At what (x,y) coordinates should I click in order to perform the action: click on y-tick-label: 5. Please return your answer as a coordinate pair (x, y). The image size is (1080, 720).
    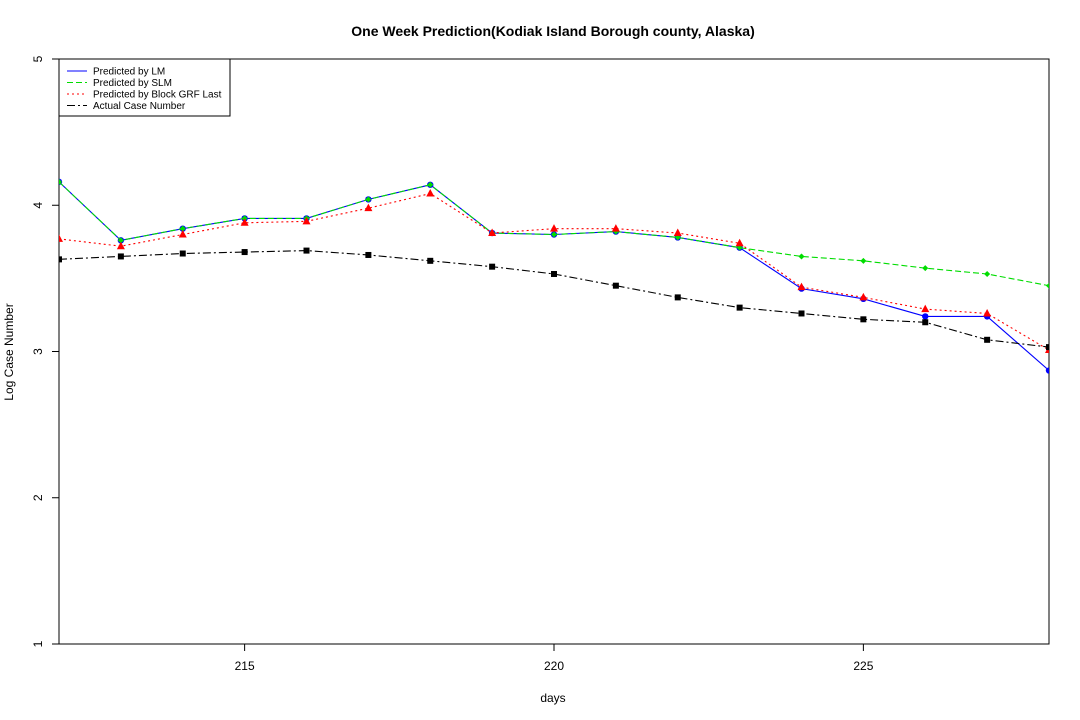
    Looking at the image, I should click on (38, 58).